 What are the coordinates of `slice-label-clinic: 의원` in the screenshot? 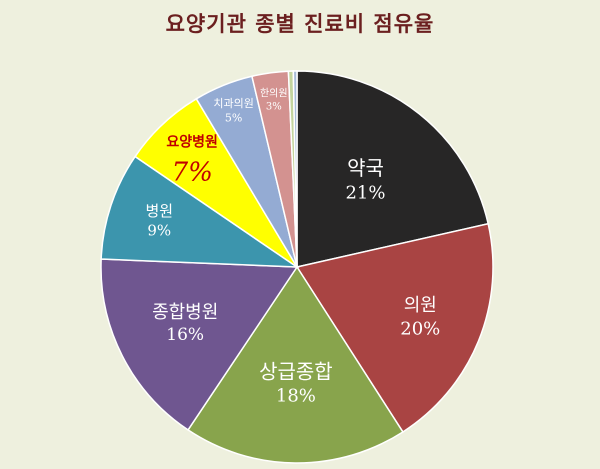 It's located at (420, 305).